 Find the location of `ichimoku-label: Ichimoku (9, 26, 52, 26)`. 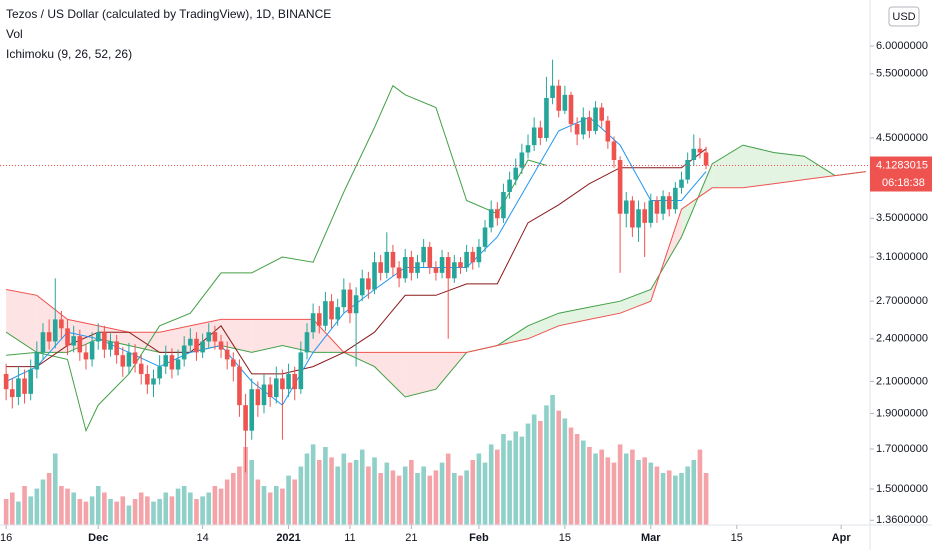

ichimoku-label: Ichimoku (9, 26, 52, 26) is located at coordinates (69, 54).